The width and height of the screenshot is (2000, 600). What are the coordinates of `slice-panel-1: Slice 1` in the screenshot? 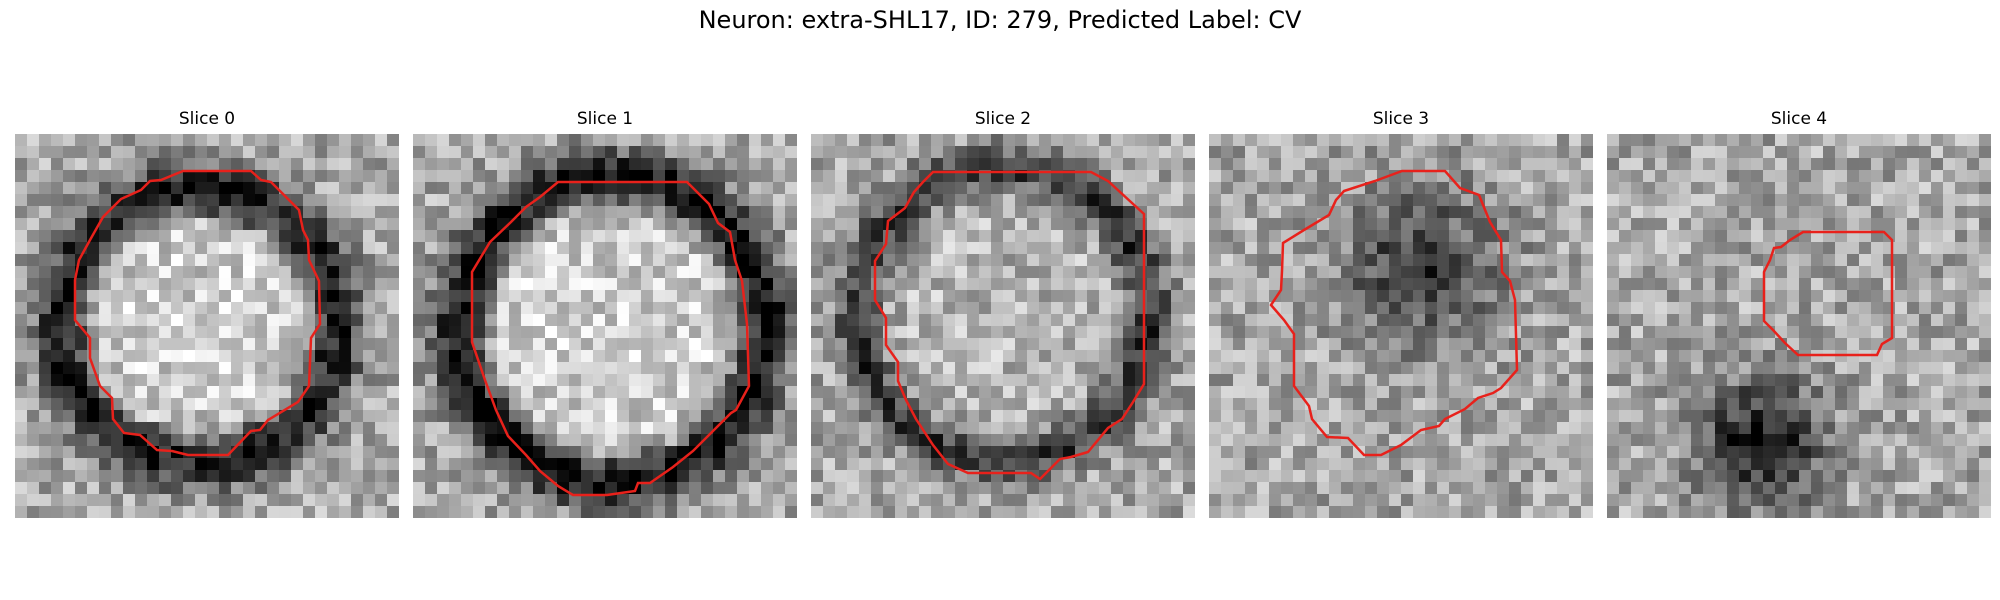 It's located at (605, 313).